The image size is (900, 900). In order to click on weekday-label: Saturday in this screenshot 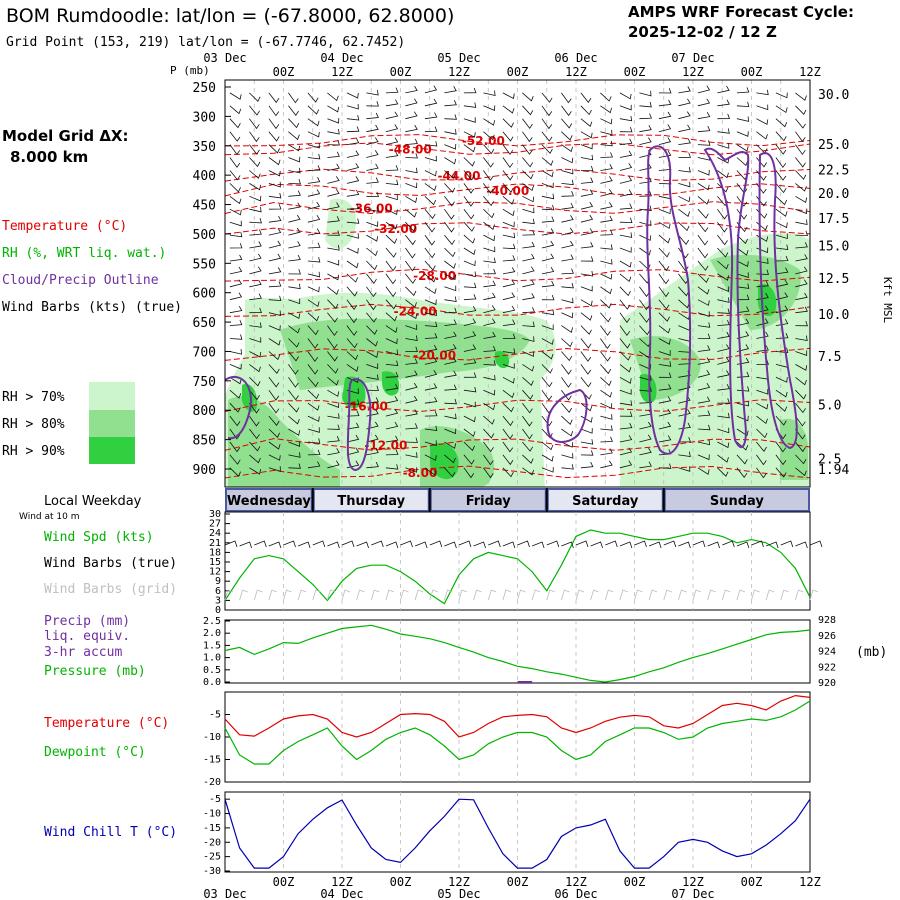, I will do `click(605, 501)`.